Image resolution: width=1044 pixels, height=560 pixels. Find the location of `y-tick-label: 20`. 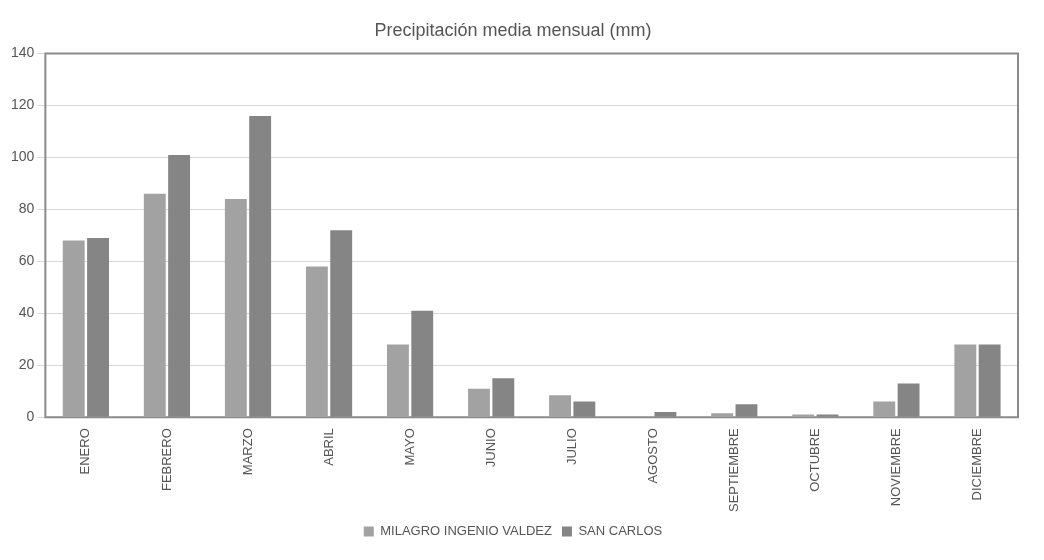

y-tick-label: 20 is located at coordinates (26, 364).